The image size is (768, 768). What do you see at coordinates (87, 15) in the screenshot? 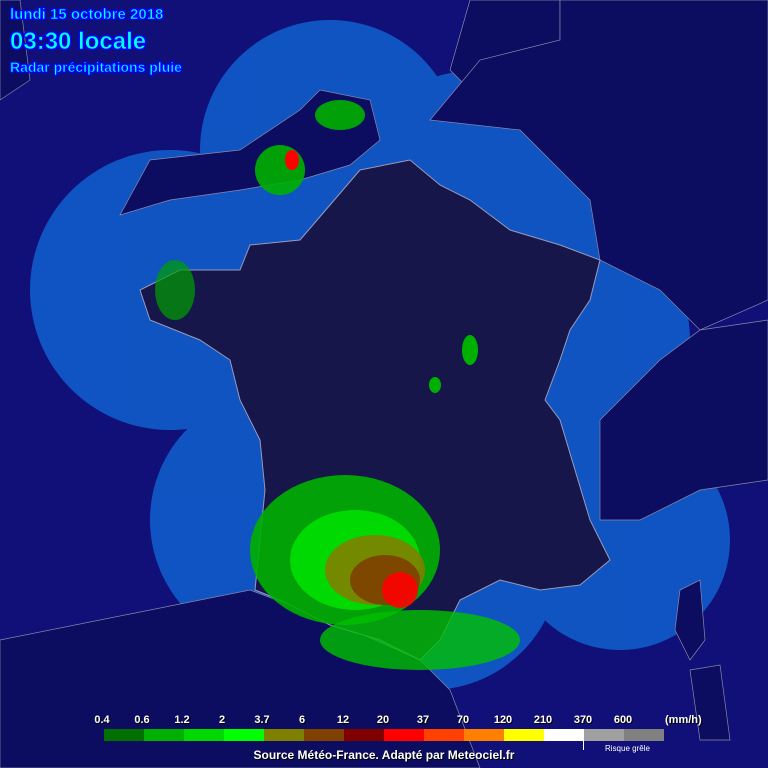
I see `date-label: lundi 15 octobre 2018` at bounding box center [87, 15].